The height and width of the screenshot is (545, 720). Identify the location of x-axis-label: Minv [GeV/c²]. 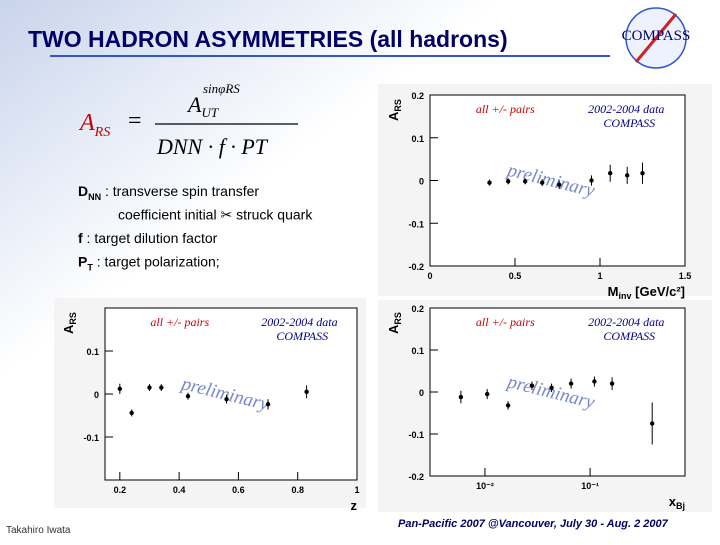
(646, 292).